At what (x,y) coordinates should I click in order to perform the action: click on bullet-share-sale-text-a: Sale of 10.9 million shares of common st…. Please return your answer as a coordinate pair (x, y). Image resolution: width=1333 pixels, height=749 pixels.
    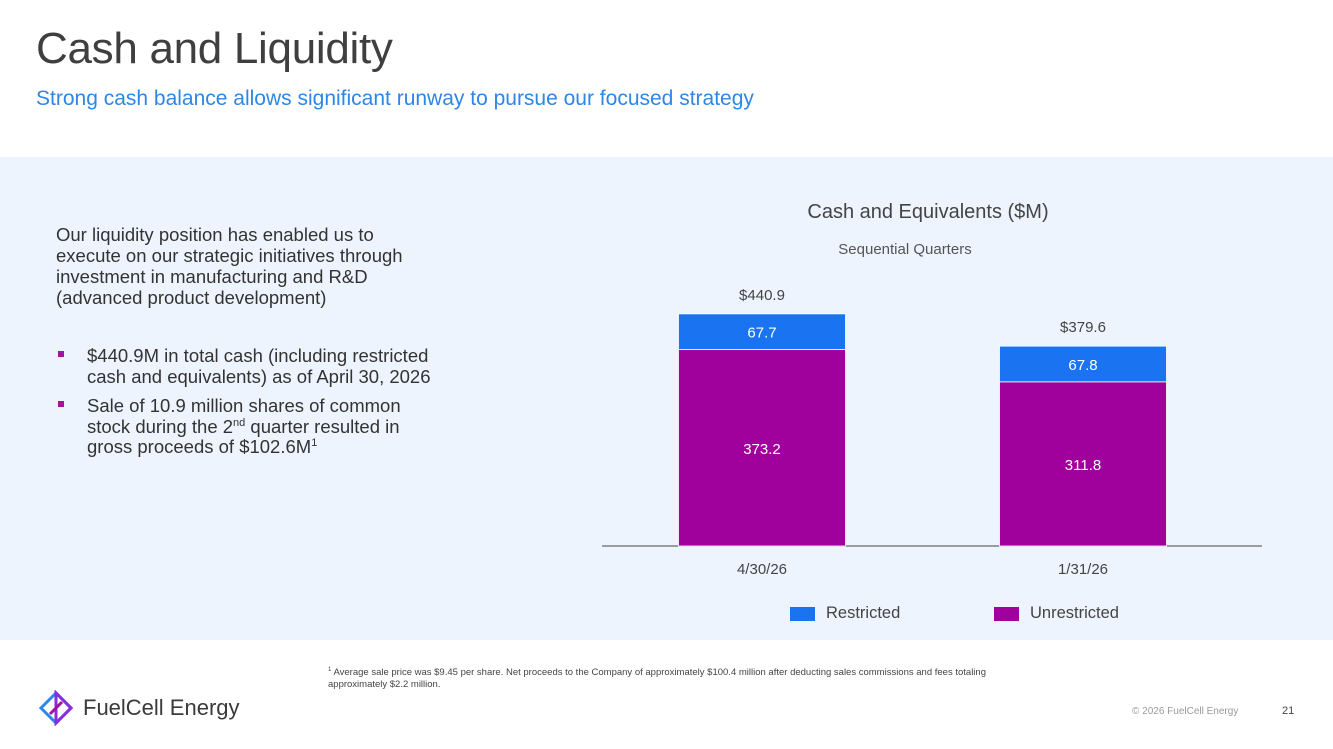
    Looking at the image, I should click on (244, 416).